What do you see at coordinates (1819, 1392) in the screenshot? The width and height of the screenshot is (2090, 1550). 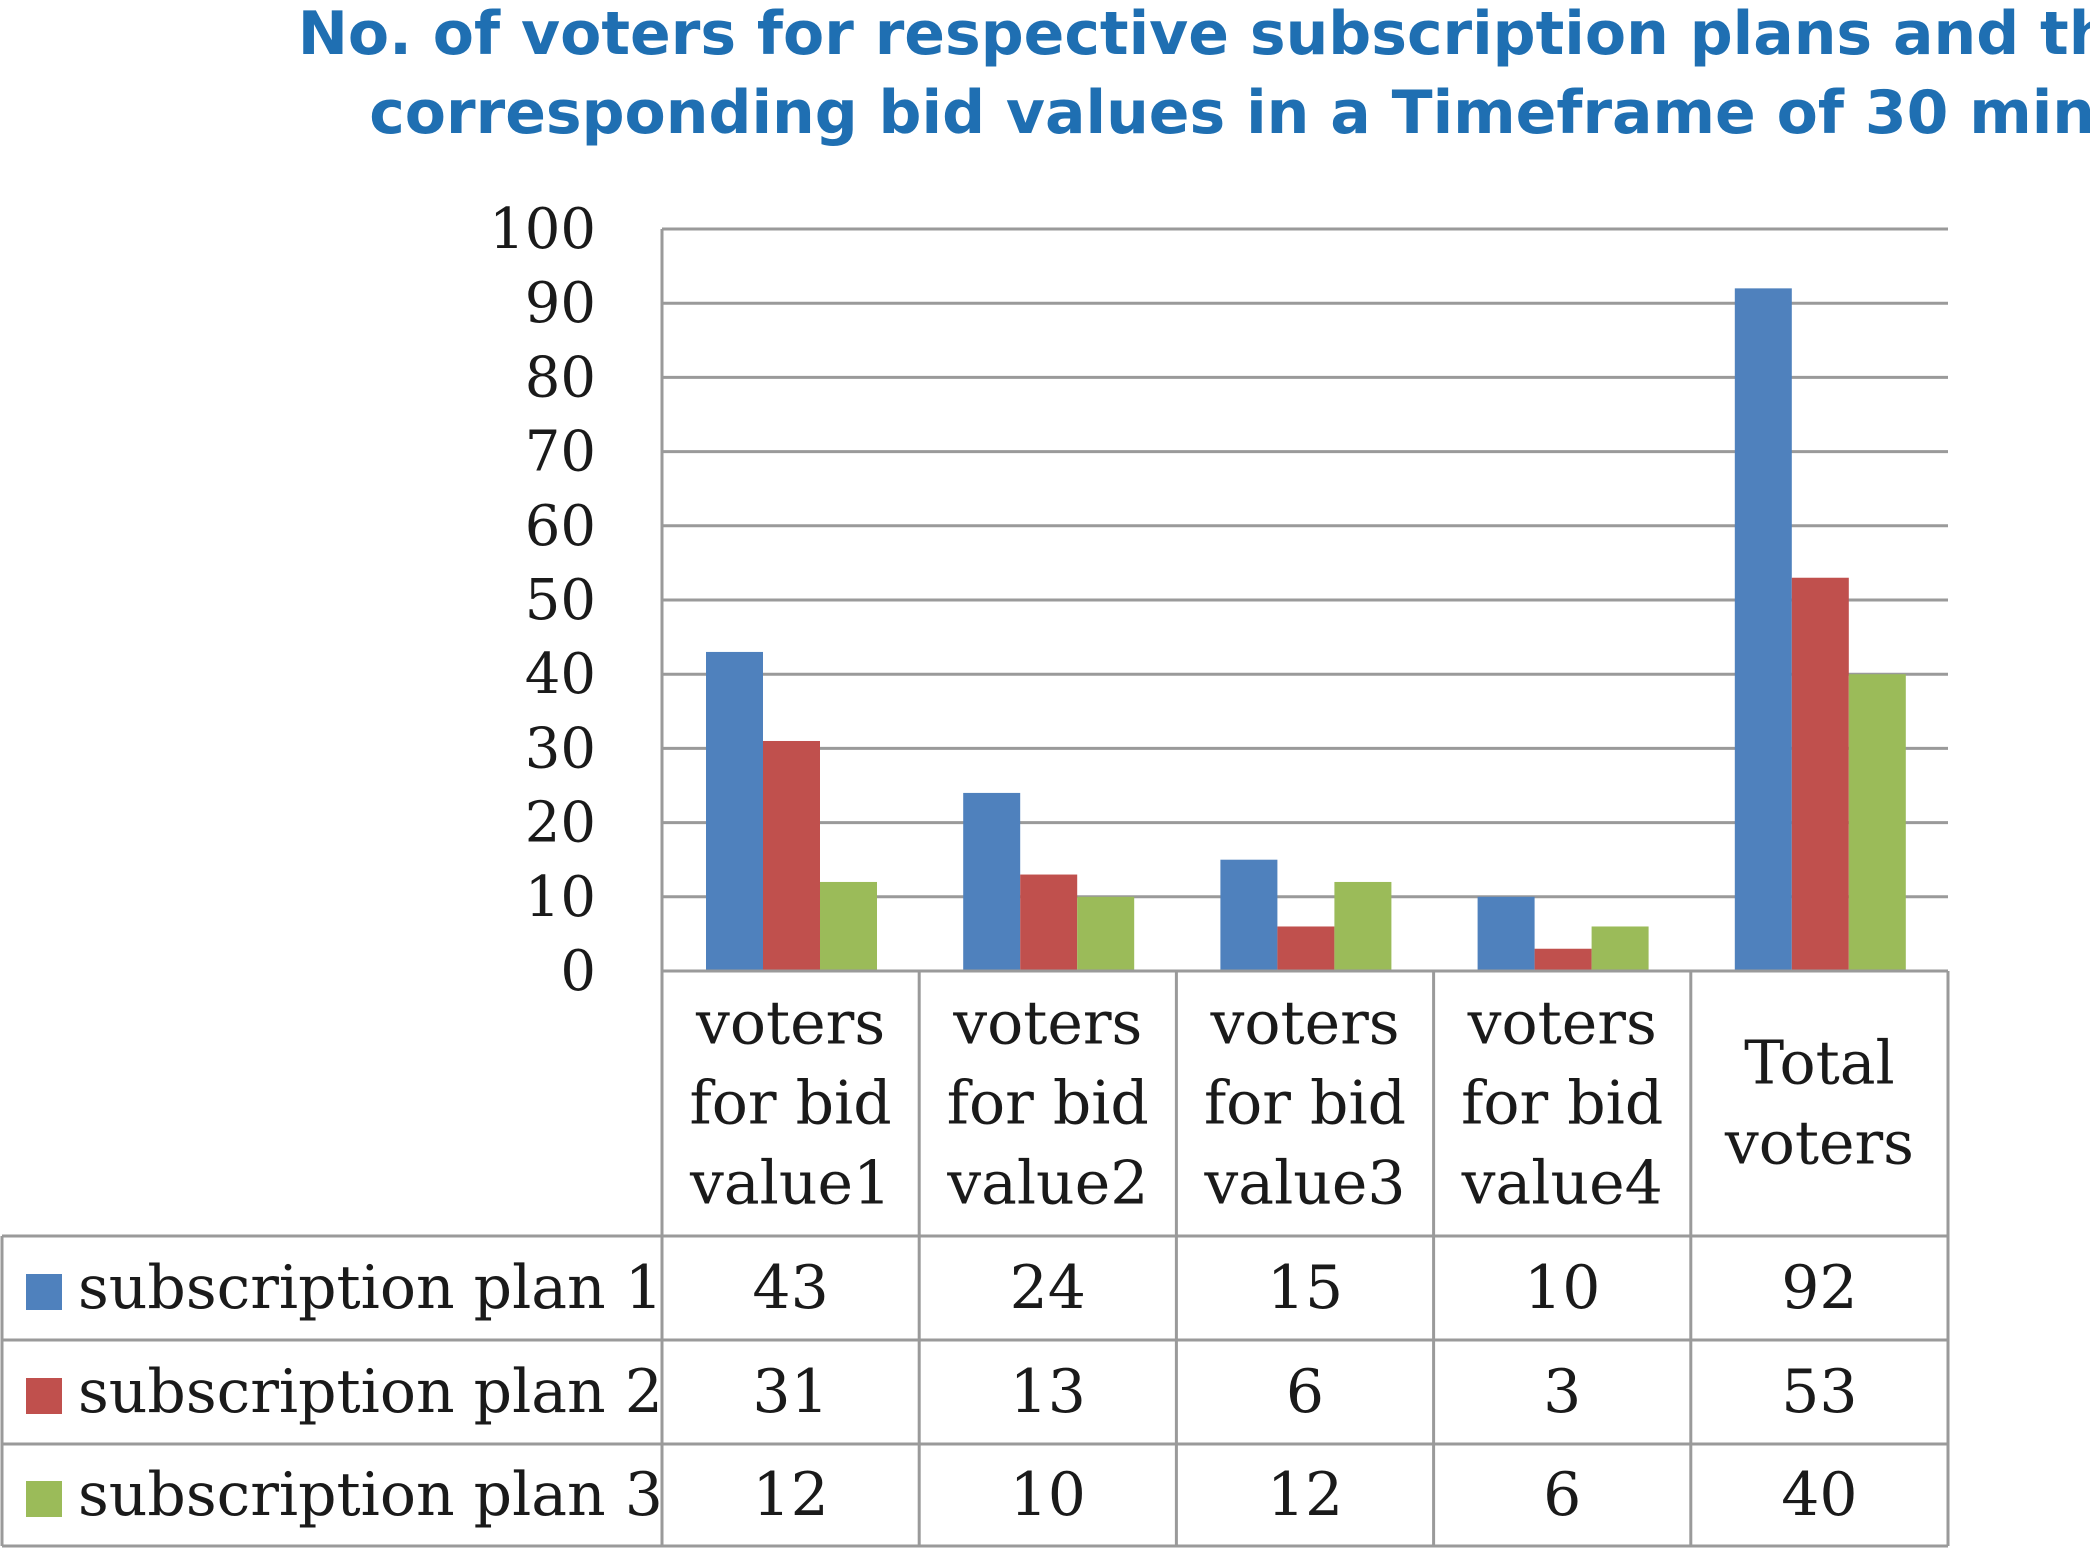 I see `table-value: 53` at bounding box center [1819, 1392].